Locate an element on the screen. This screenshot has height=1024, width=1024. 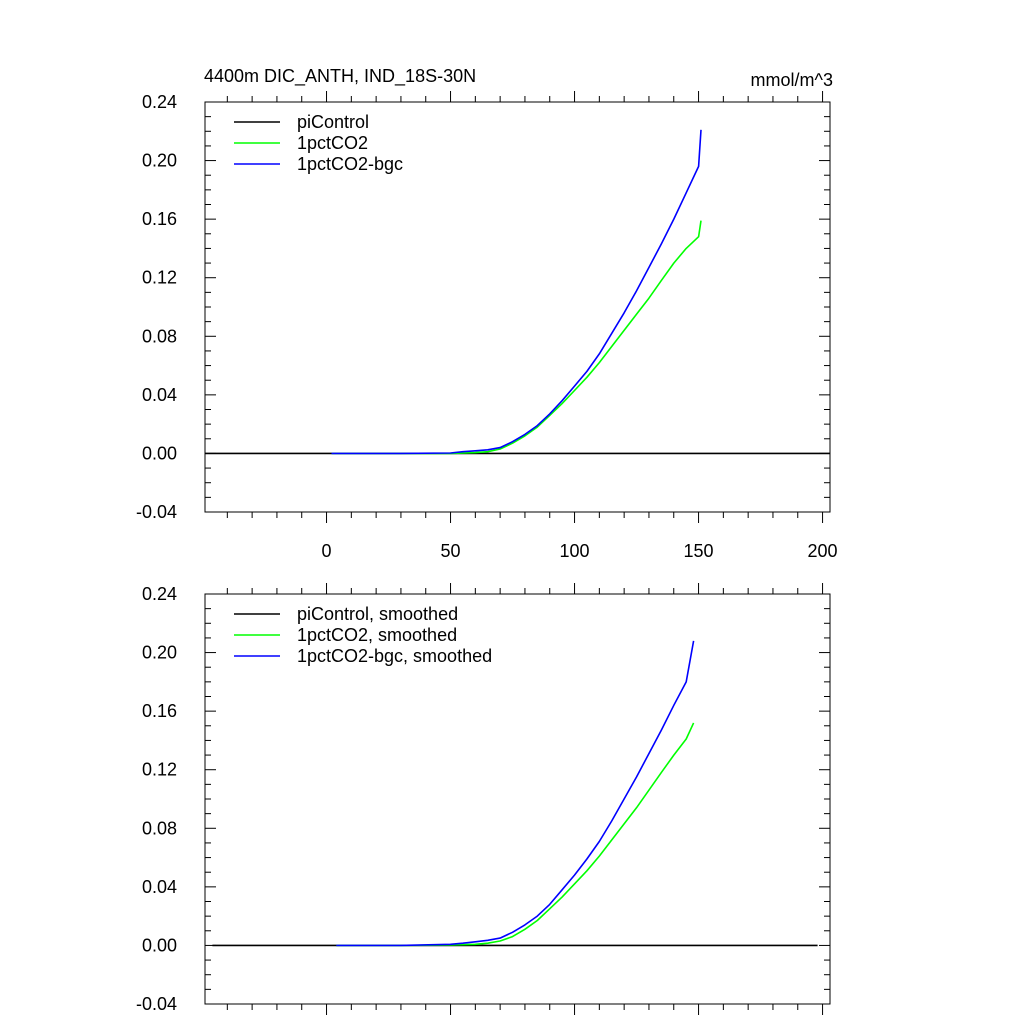
x-tick-label: 0 is located at coordinates (327, 551).